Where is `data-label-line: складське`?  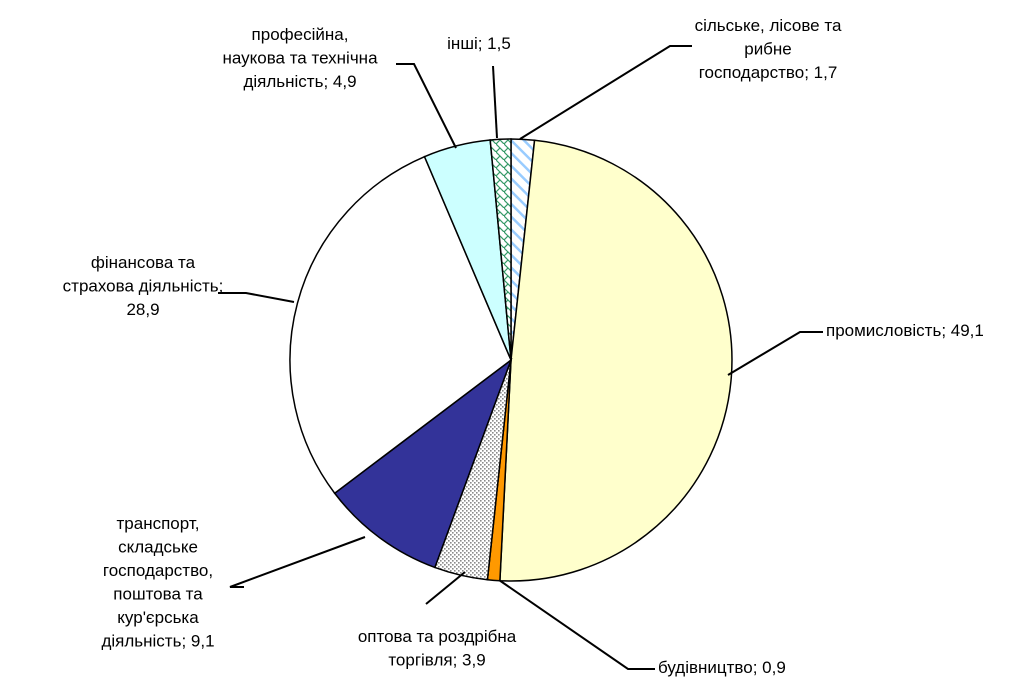 data-label-line: складське is located at coordinates (158, 547).